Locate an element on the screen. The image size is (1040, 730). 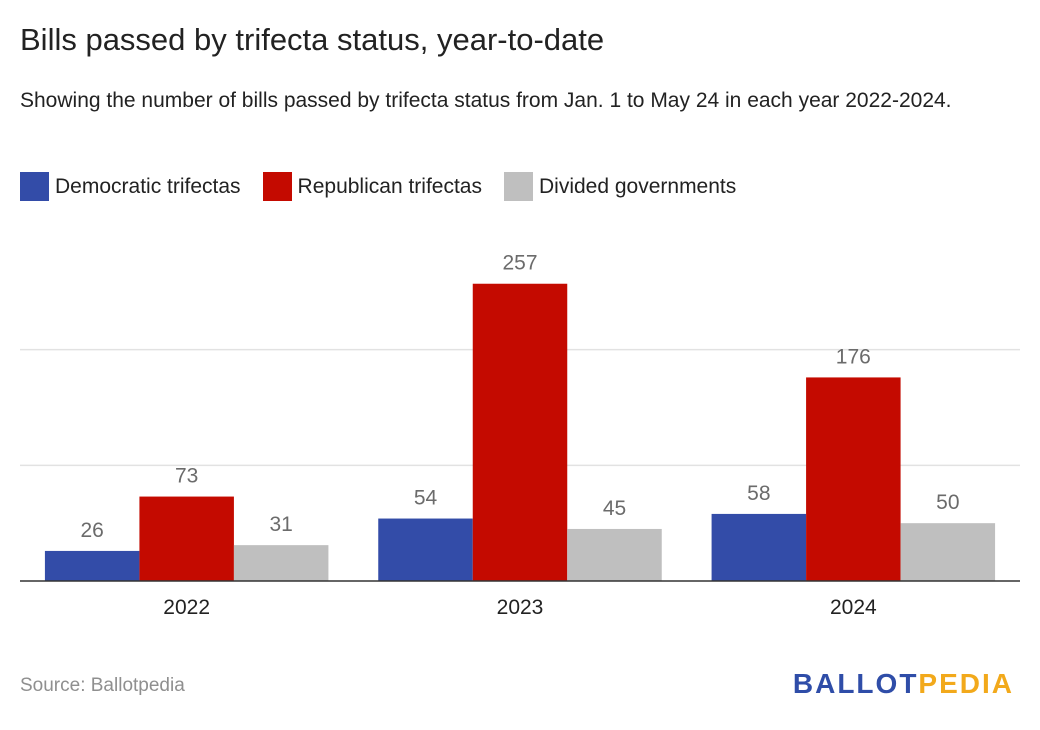
data-label-republican-2024: 176 is located at coordinates (853, 356).